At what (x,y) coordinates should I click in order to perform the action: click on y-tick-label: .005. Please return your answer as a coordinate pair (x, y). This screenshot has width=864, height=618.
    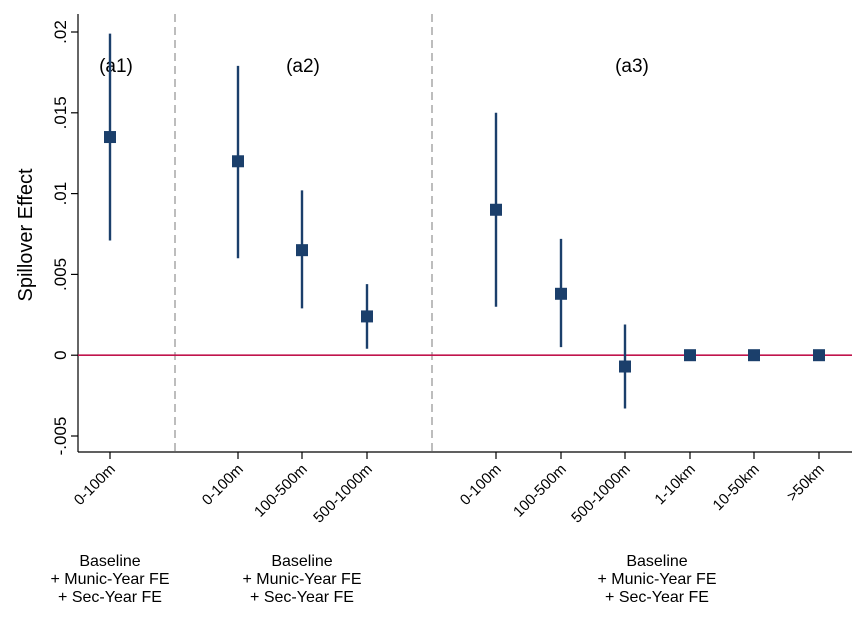
    Looking at the image, I should click on (60, 274).